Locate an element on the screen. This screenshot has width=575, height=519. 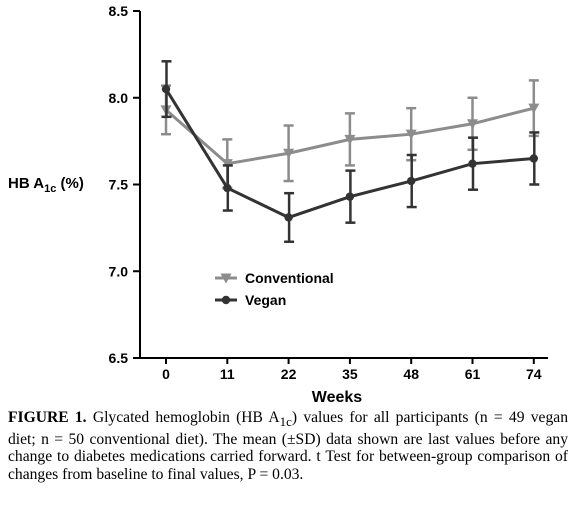
x-tick-label: 74 is located at coordinates (534, 374).